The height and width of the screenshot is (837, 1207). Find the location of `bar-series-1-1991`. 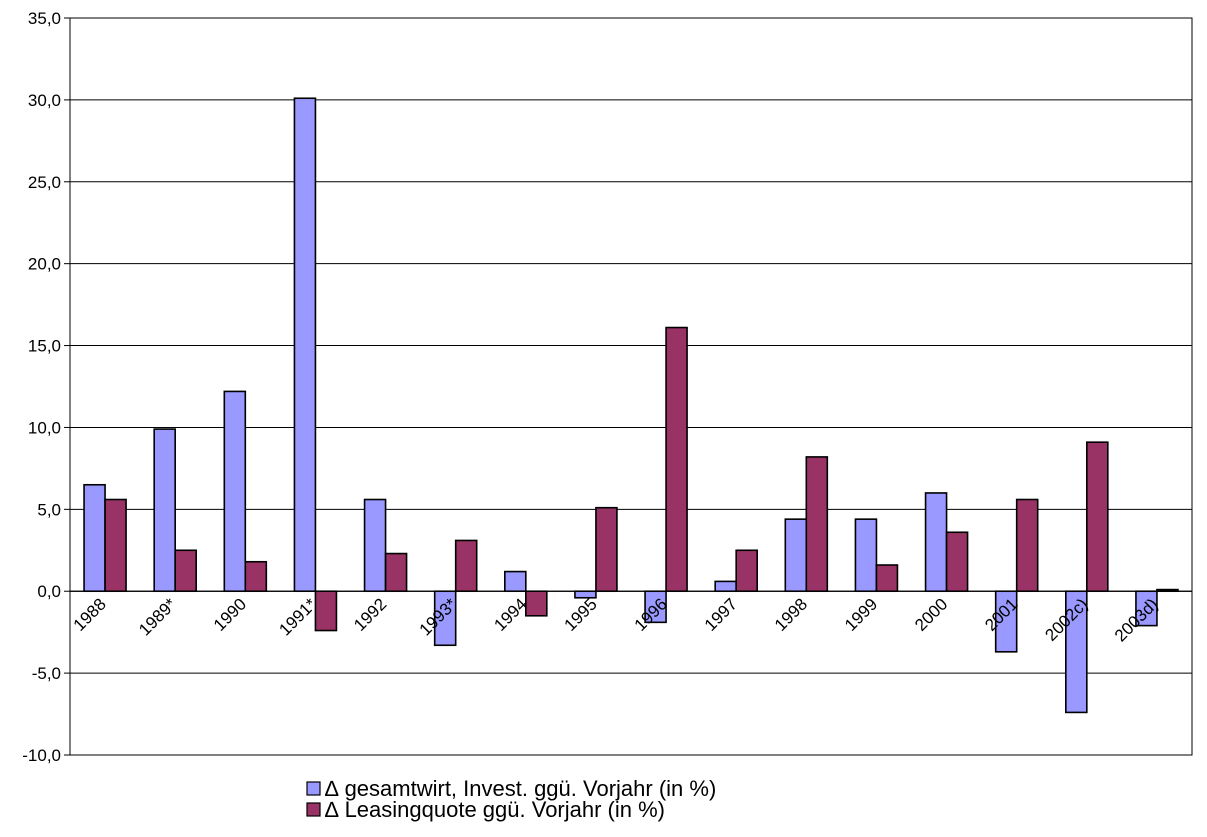

bar-series-1-1991 is located at coordinates (305, 345).